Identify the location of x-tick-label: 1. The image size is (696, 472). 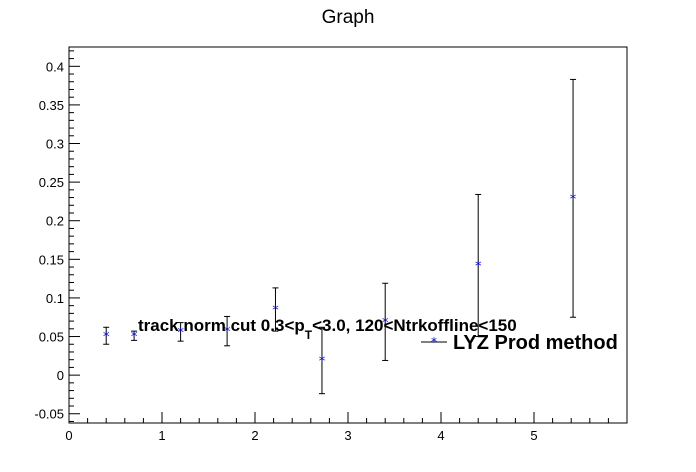
(161, 435).